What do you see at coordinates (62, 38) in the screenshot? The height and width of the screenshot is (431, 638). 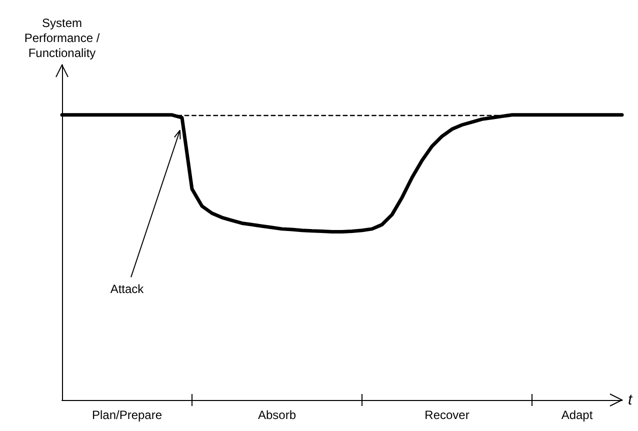 I see `y-axis-title: System Performance / Functionality` at bounding box center [62, 38].